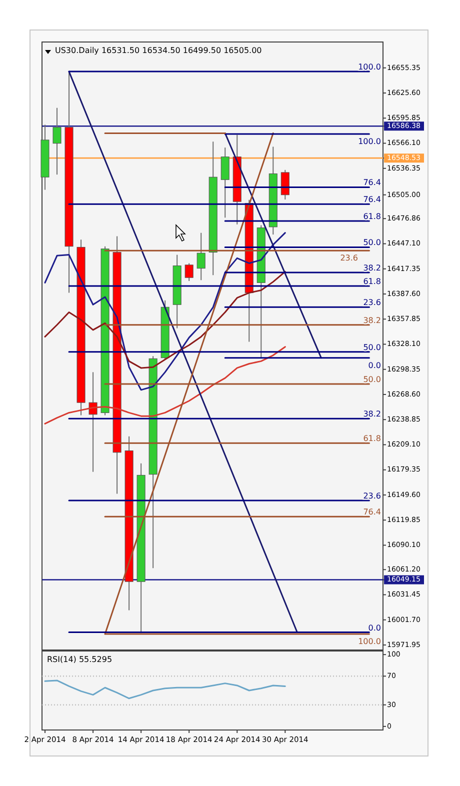 The width and height of the screenshot is (460, 786). Describe the element at coordinates (158, 50) in the screenshot. I see `text: US30.Daily 16531.50 16534.50 16499.50 16505.00` at that location.